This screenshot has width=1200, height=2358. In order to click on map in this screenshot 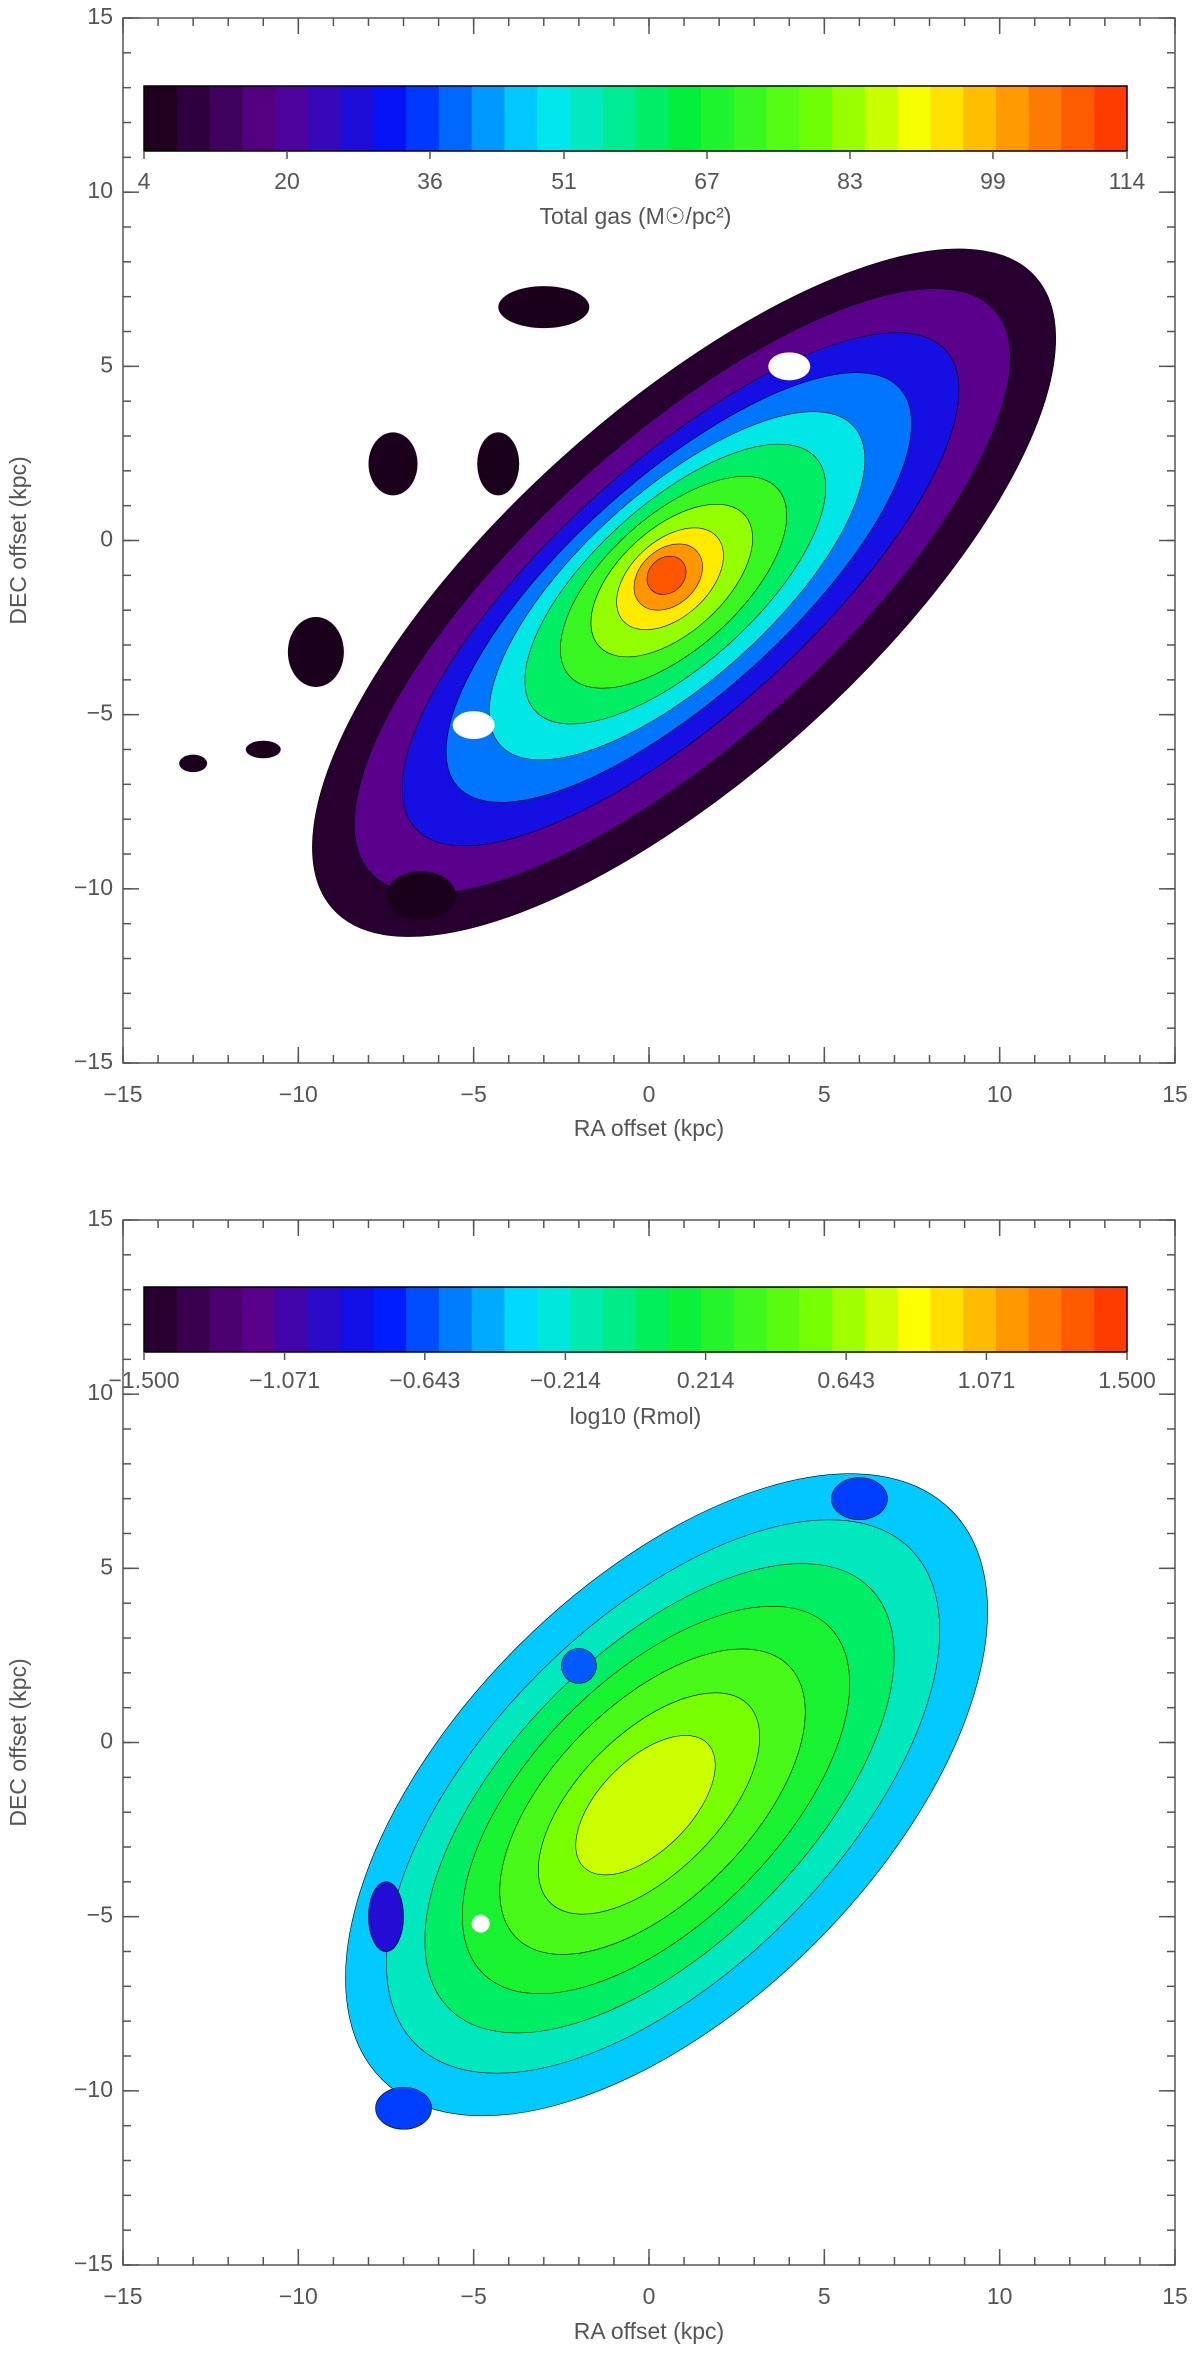, I will do `click(666, 1801)`.